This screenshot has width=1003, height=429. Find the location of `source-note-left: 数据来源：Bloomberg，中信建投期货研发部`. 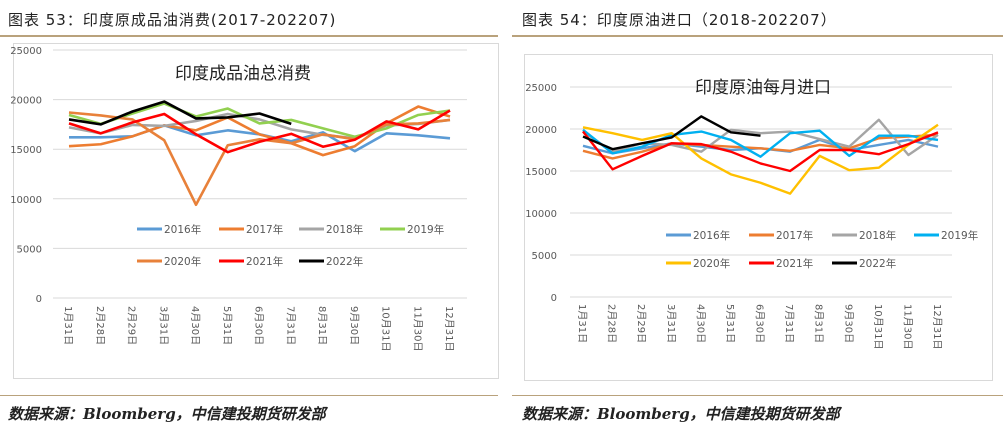

source-note-left: 数据来源：Bloomberg，中信建投期货研发部 is located at coordinates (167, 414).